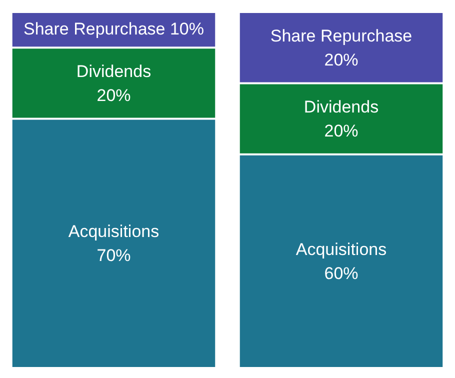  I want to click on data-label: 70%, so click(113, 256).